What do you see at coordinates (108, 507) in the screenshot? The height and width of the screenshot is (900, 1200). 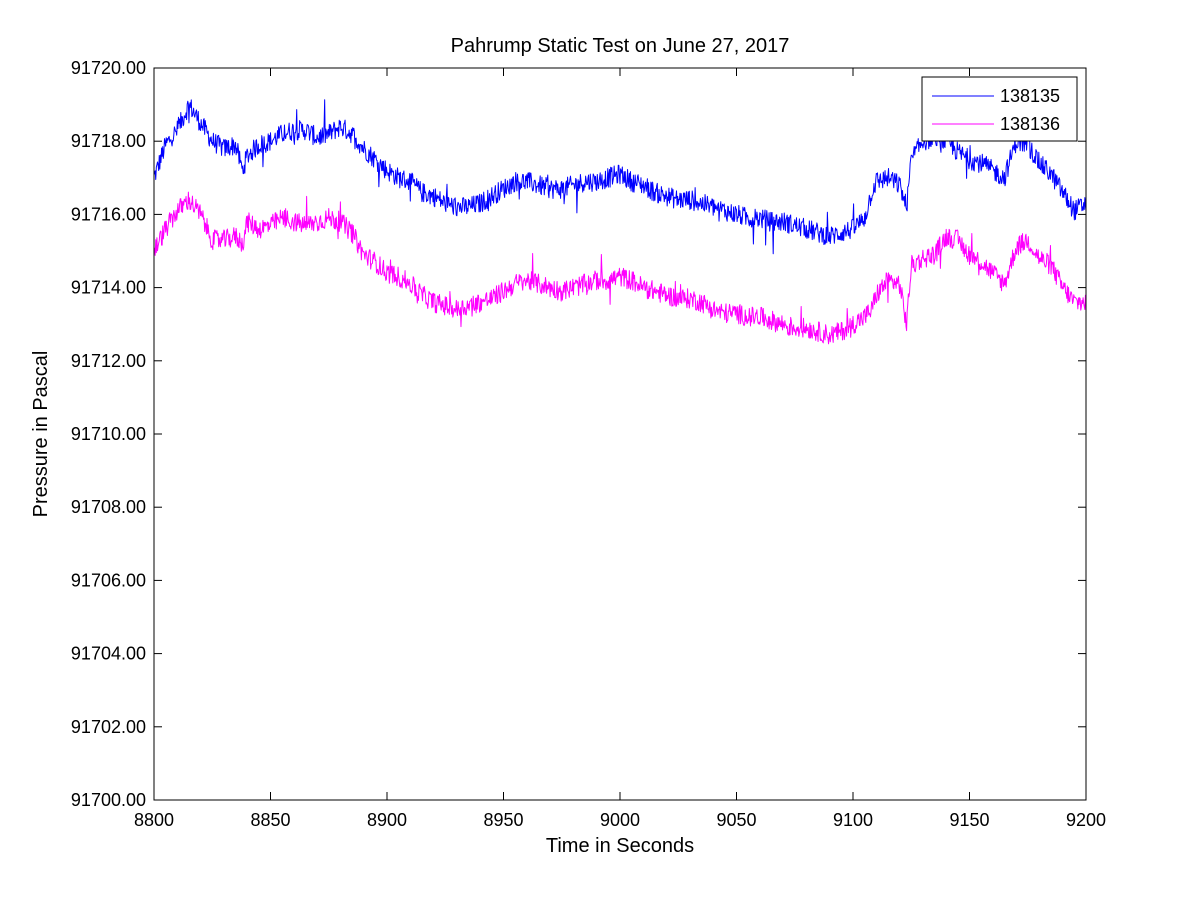 I see `y-tick-label: 91708.00` at bounding box center [108, 507].